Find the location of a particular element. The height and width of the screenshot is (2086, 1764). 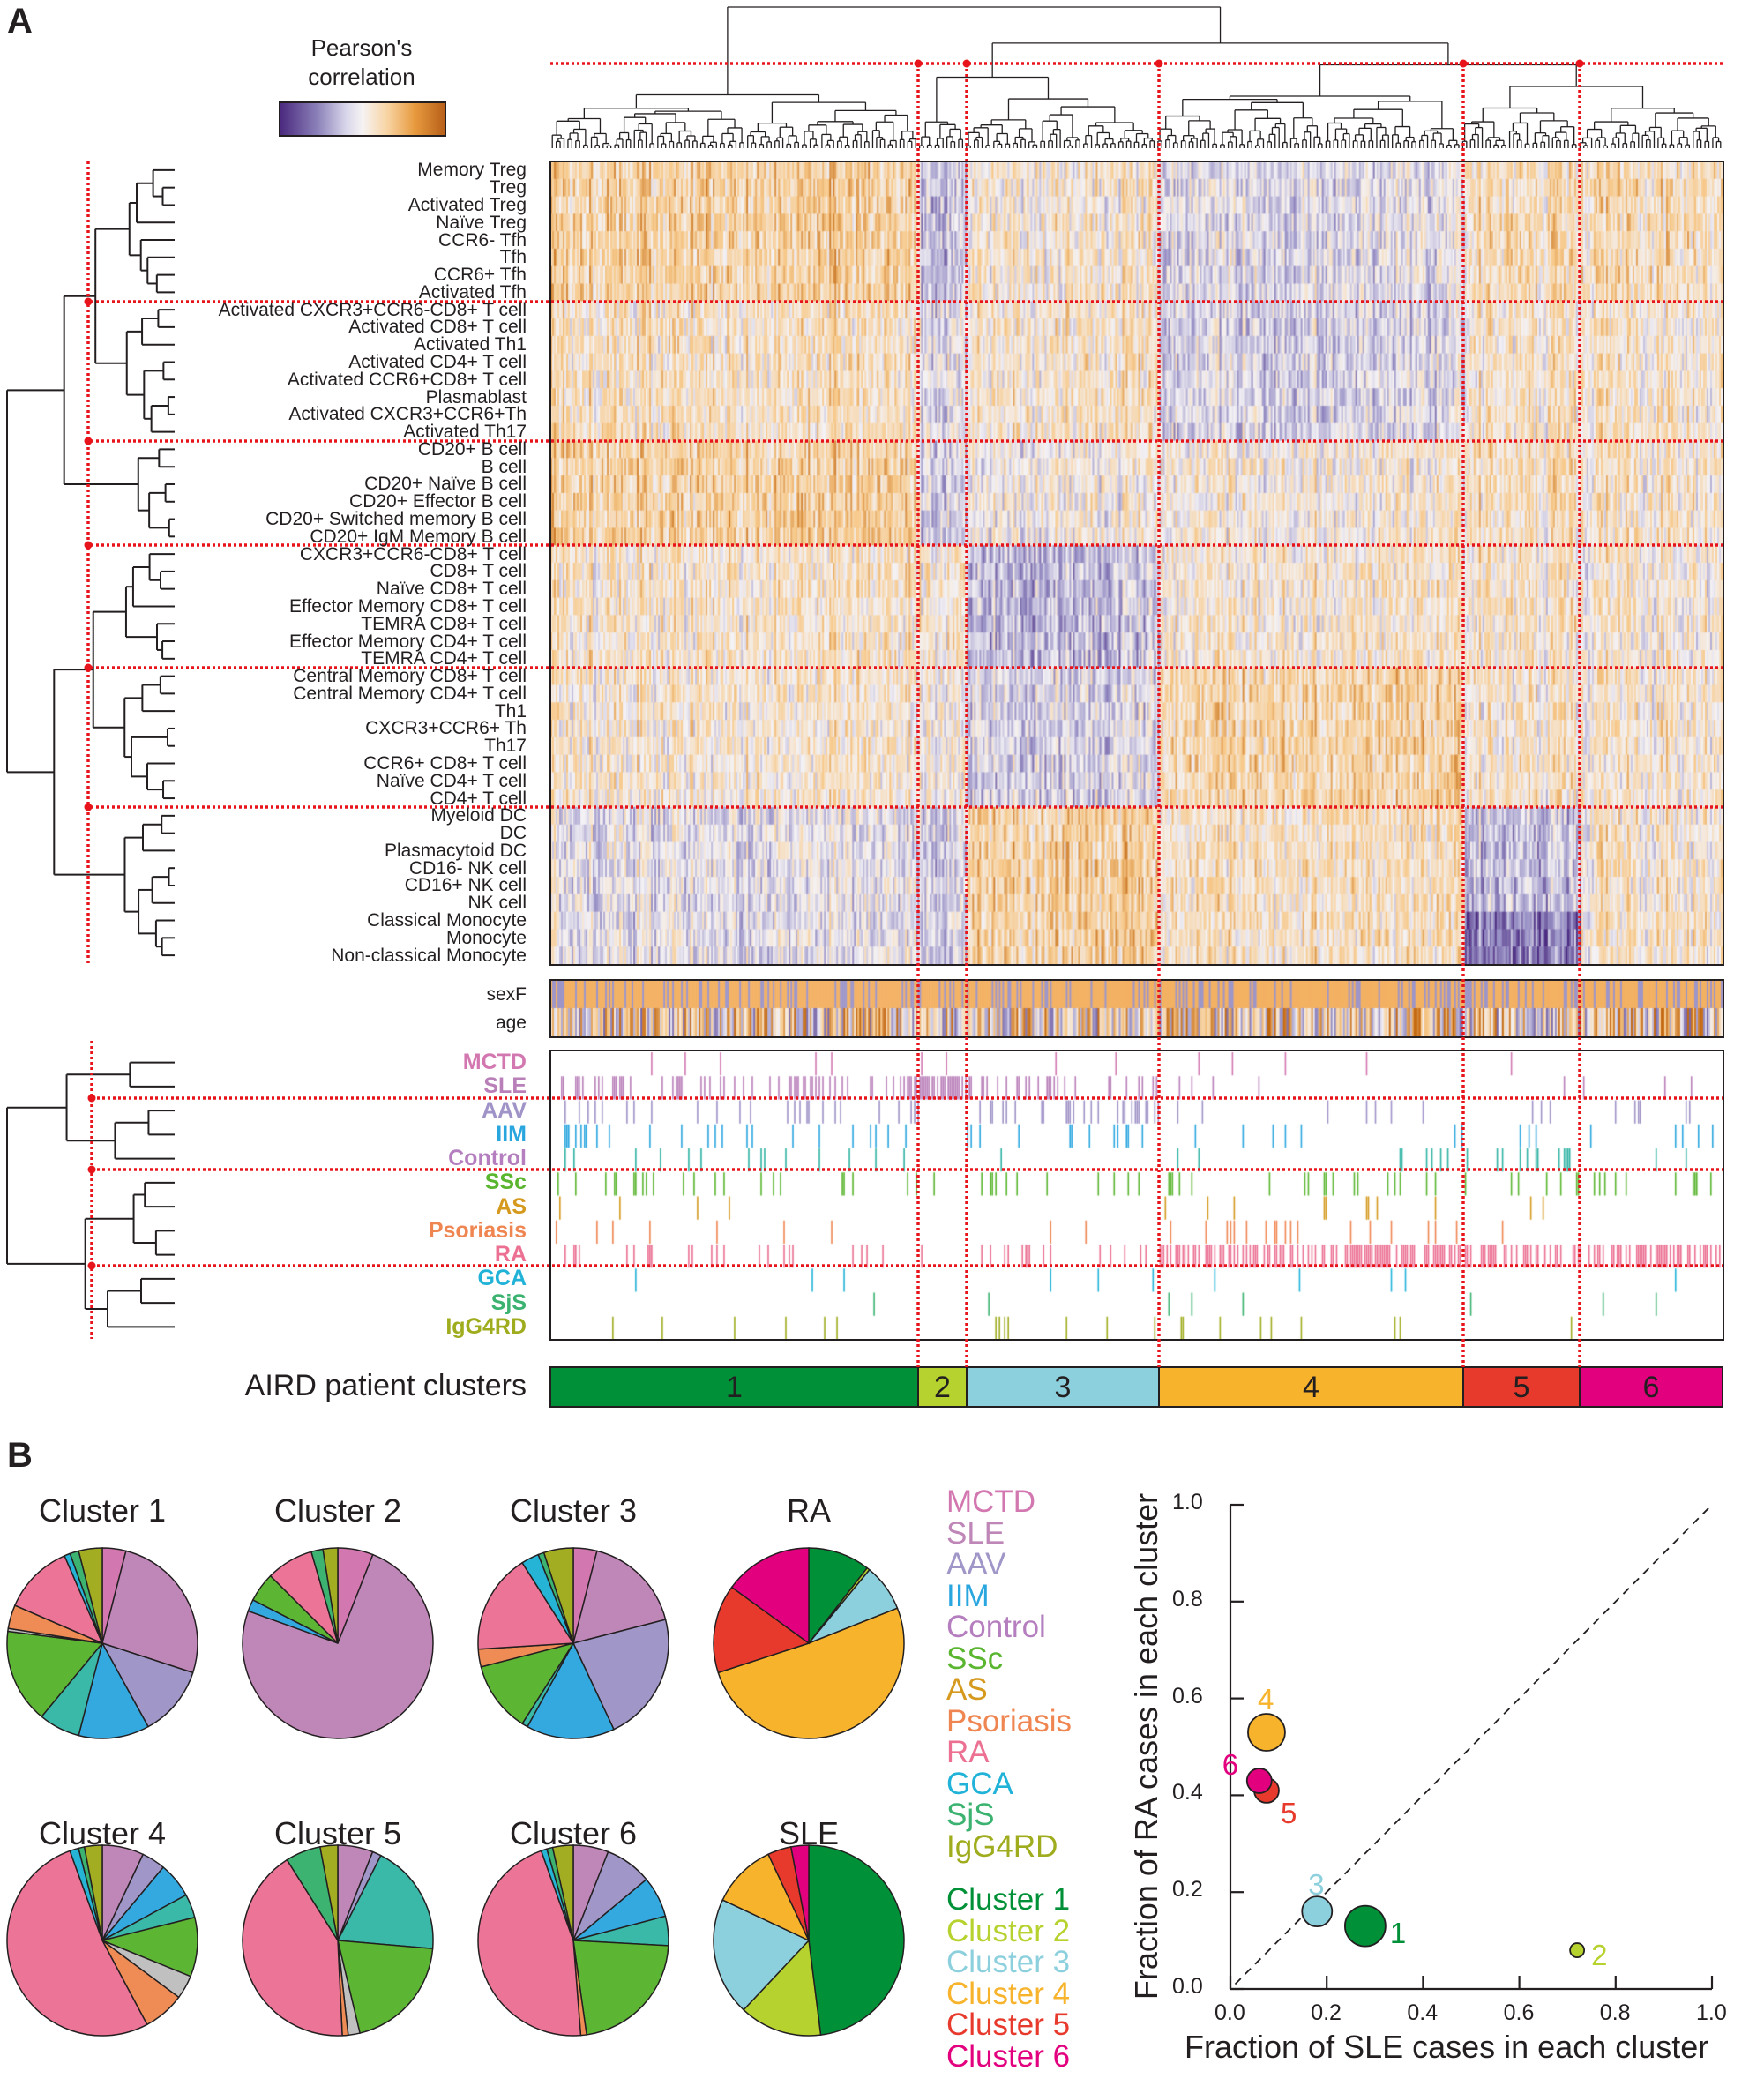

pie-title: Cluster 3 is located at coordinates (573, 1510).